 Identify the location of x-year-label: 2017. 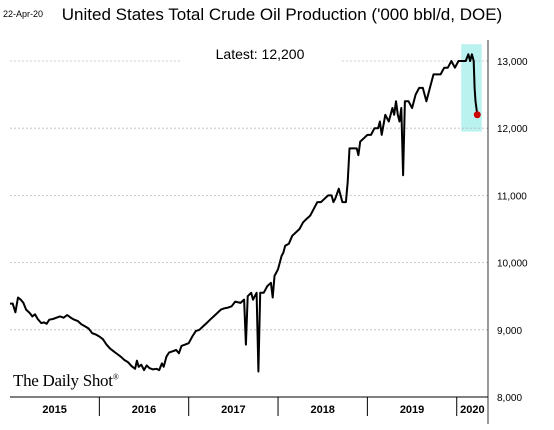
(233, 410).